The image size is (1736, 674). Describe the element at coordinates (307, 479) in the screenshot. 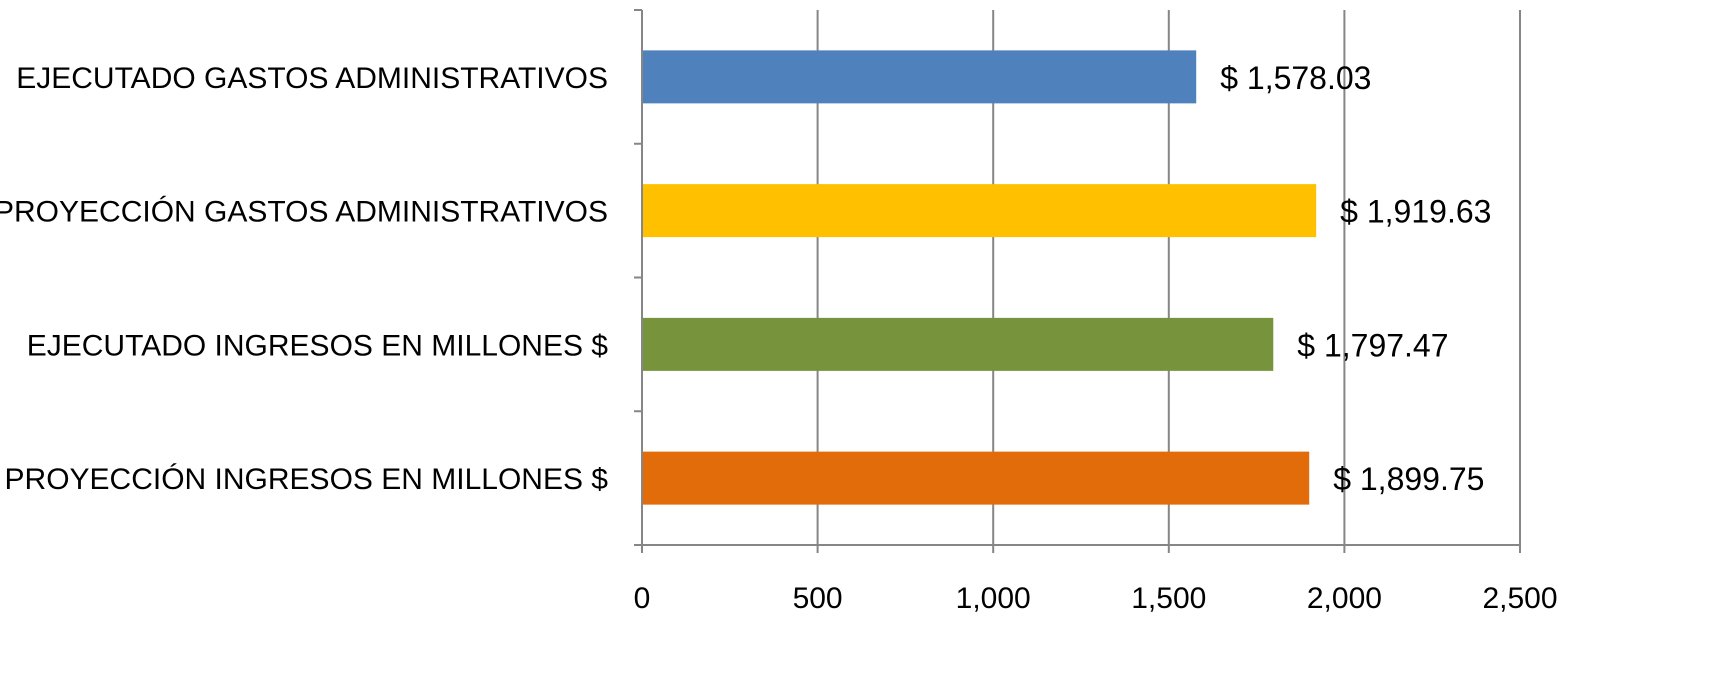

I see `category-label-3: PROYECCIÓN INGRESOS EN MILLONES $` at that location.